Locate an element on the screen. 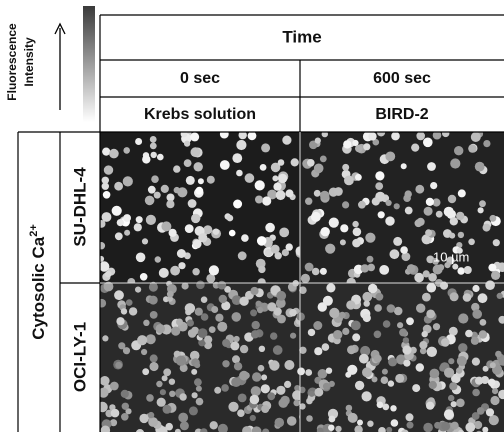 The width and height of the screenshot is (504, 432). legend-label: Intensity is located at coordinates (29, 62).